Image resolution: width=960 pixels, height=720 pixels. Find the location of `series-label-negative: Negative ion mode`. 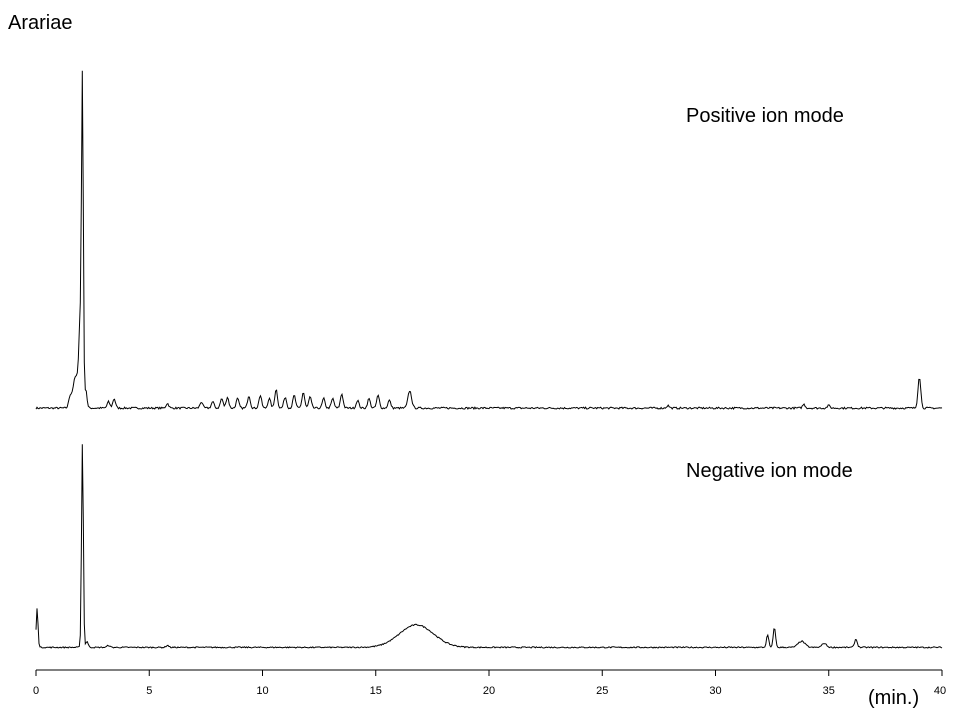

series-label-negative: Negative ion mode is located at coordinates (769, 471).